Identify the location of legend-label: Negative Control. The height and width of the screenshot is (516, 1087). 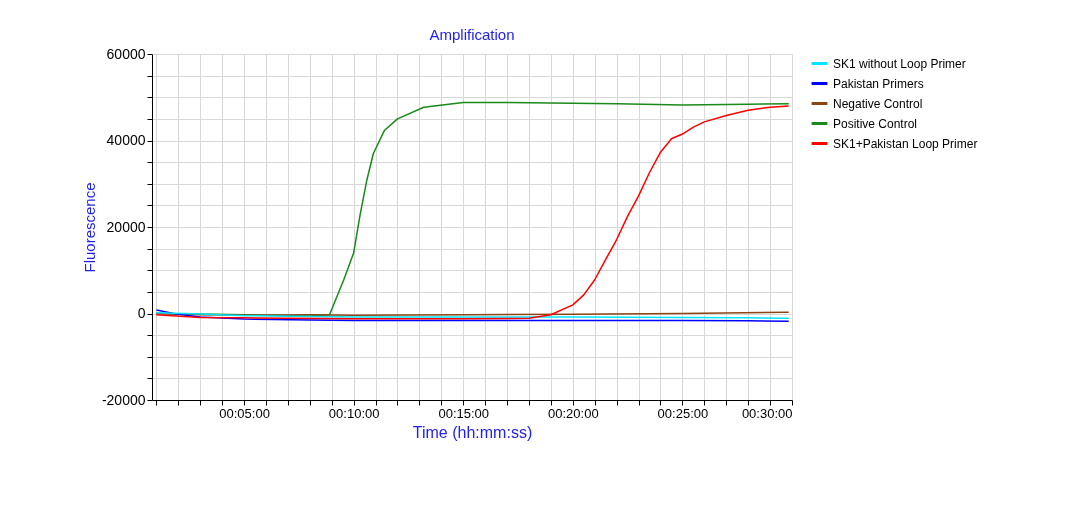
(878, 103).